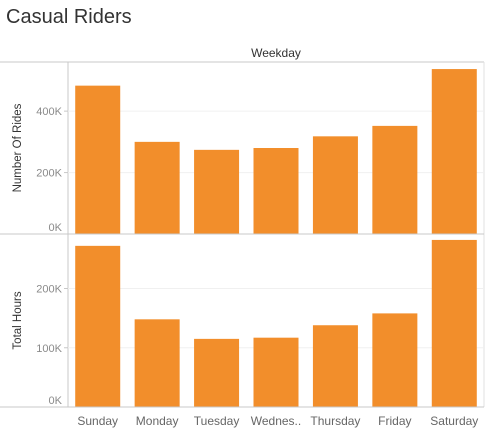  What do you see at coordinates (97, 421) in the screenshot?
I see `x-tick-label: Sunday` at bounding box center [97, 421].